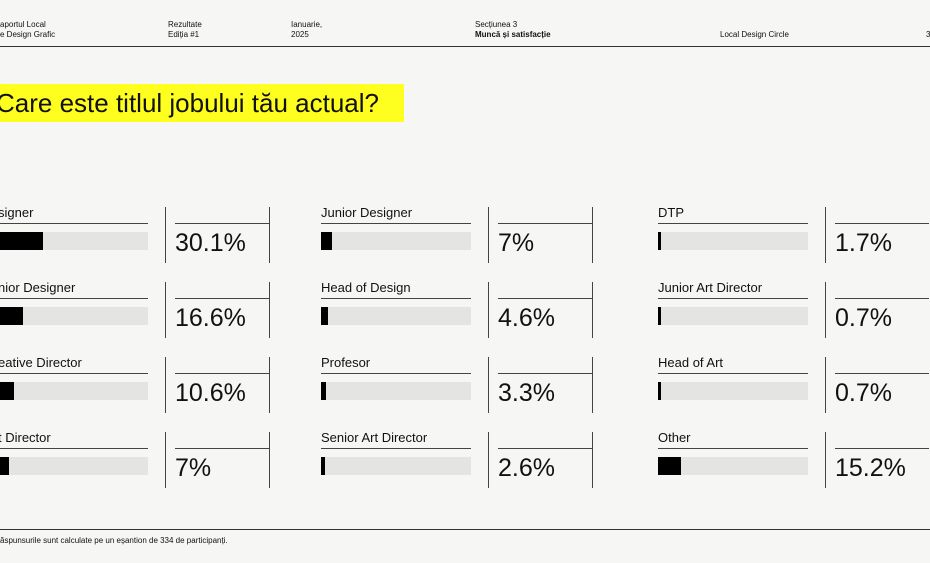 The width and height of the screenshot is (930, 563). Describe the element at coordinates (307, 29) in the screenshot. I see `report-date: Ianuarie, 2025` at that location.